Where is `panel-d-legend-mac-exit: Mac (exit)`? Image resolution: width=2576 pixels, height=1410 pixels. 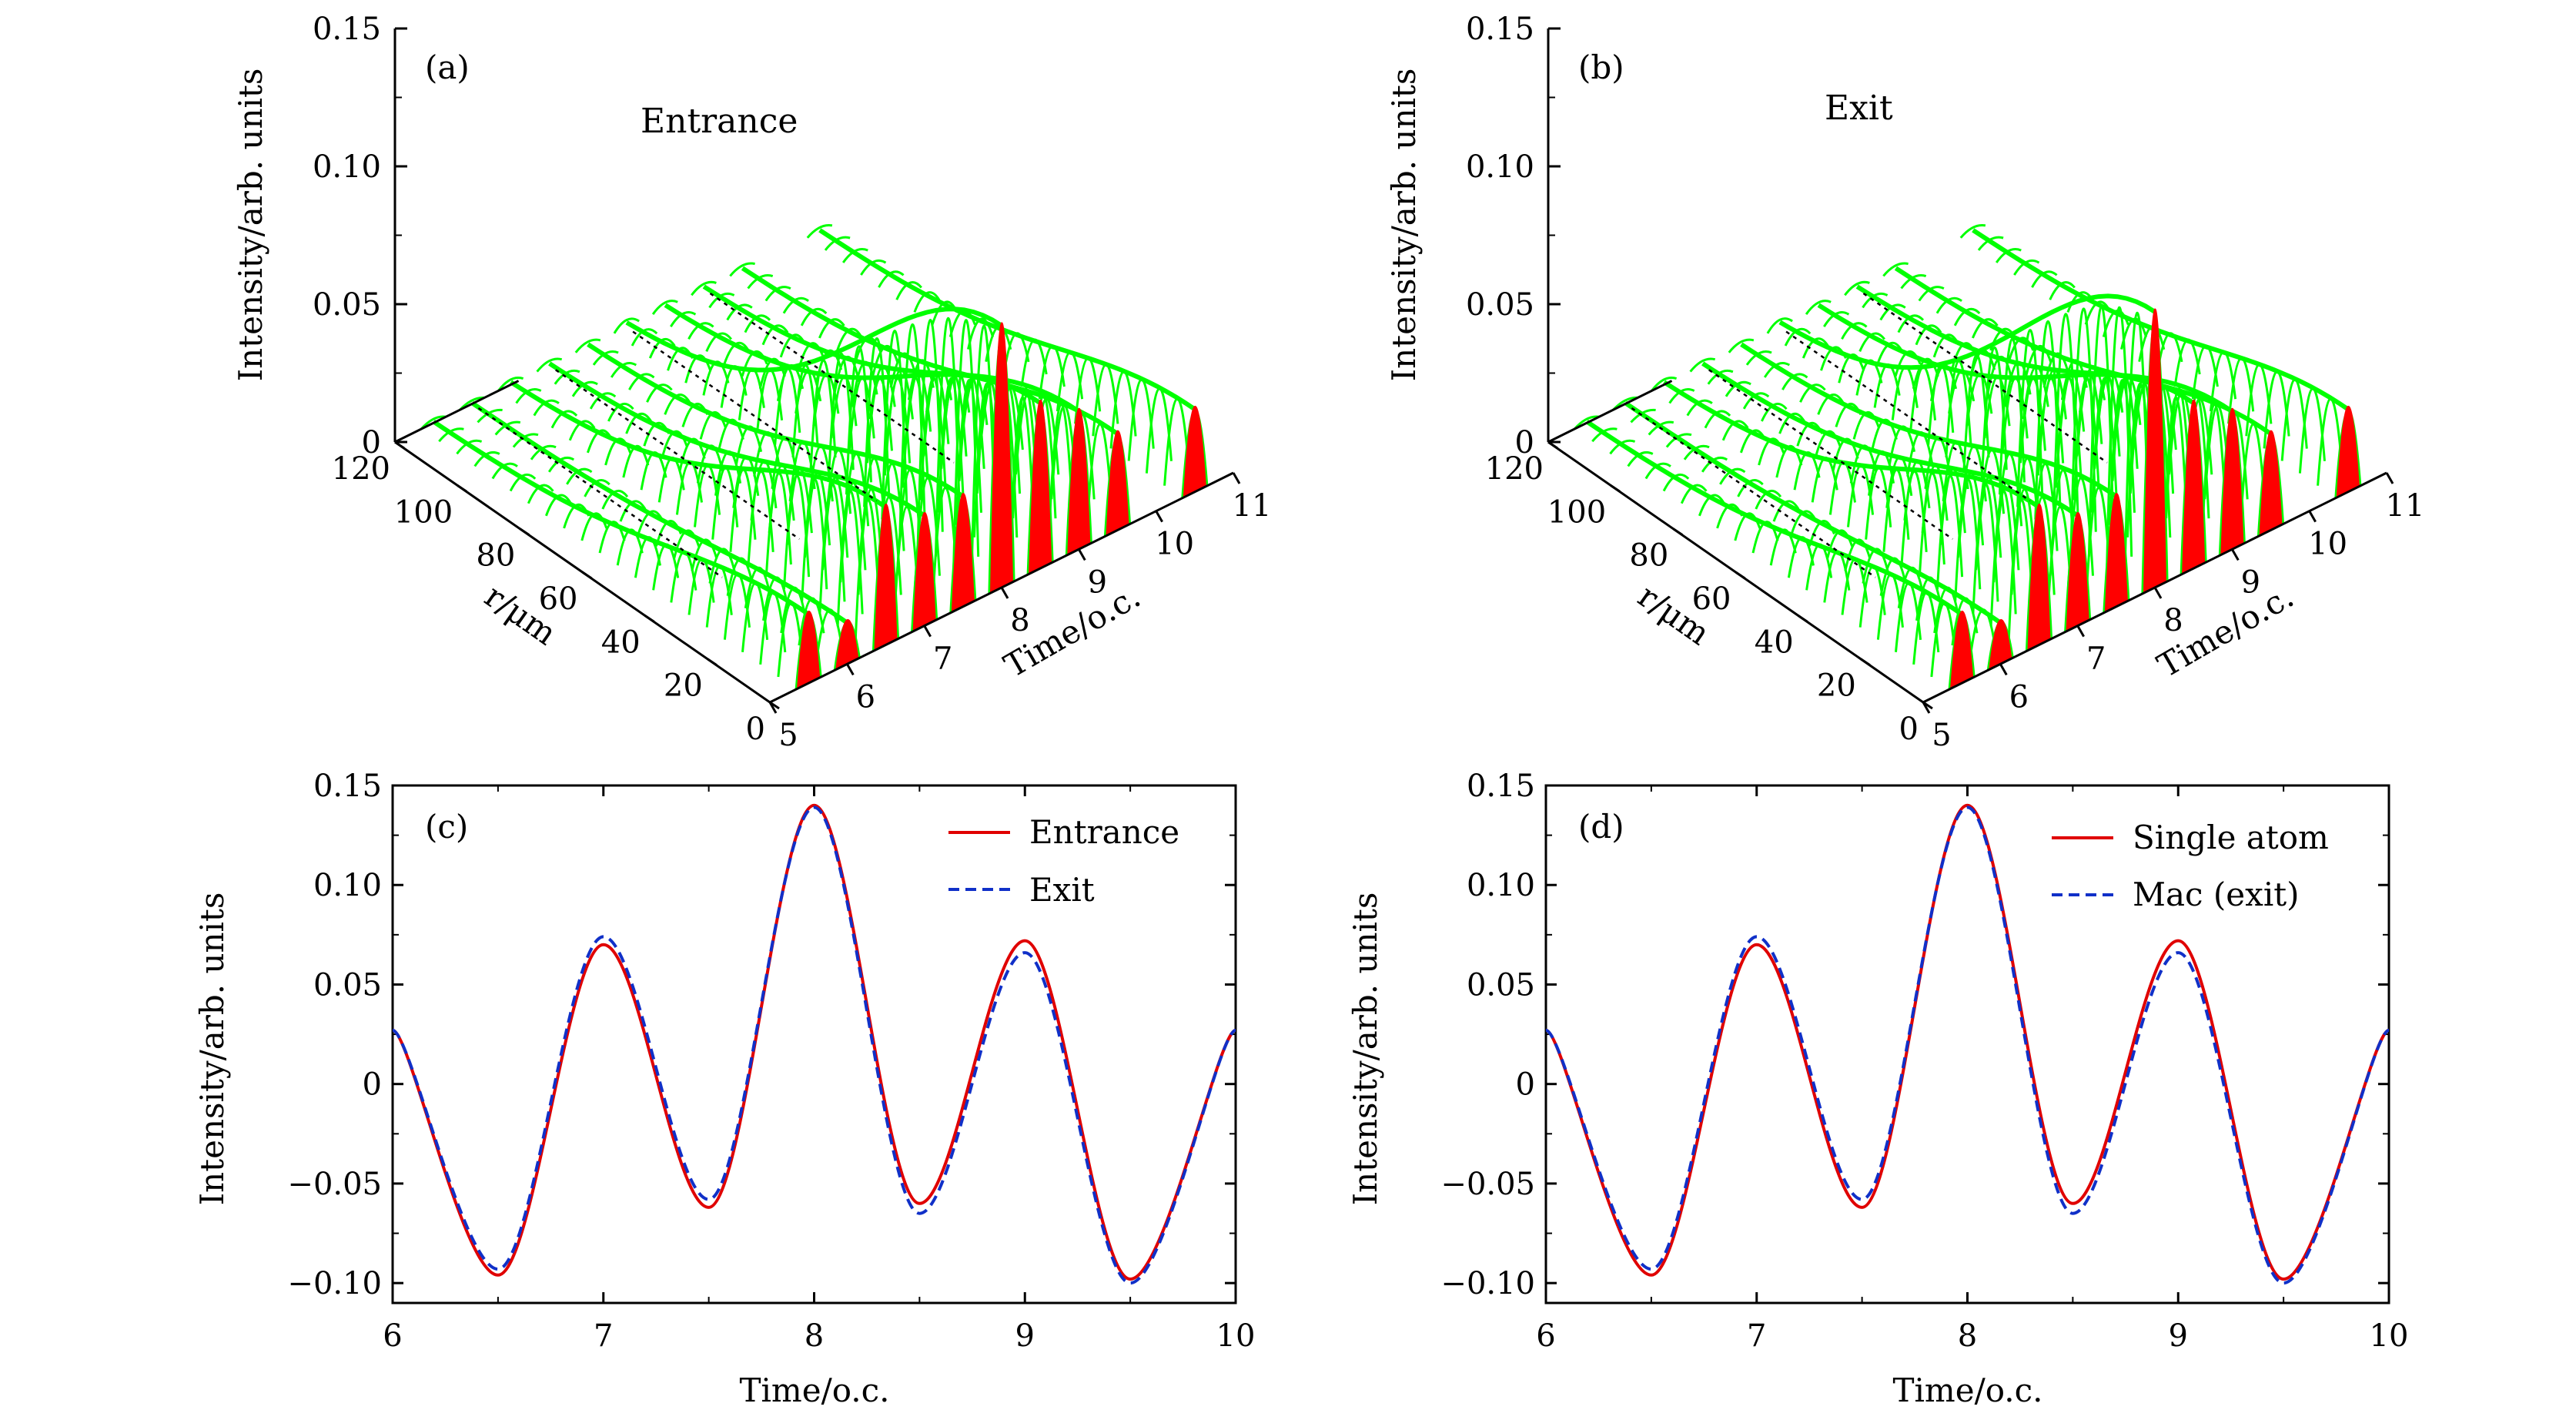
panel-d-legend-mac-exit: Mac (exit) is located at coordinates (2216, 894).